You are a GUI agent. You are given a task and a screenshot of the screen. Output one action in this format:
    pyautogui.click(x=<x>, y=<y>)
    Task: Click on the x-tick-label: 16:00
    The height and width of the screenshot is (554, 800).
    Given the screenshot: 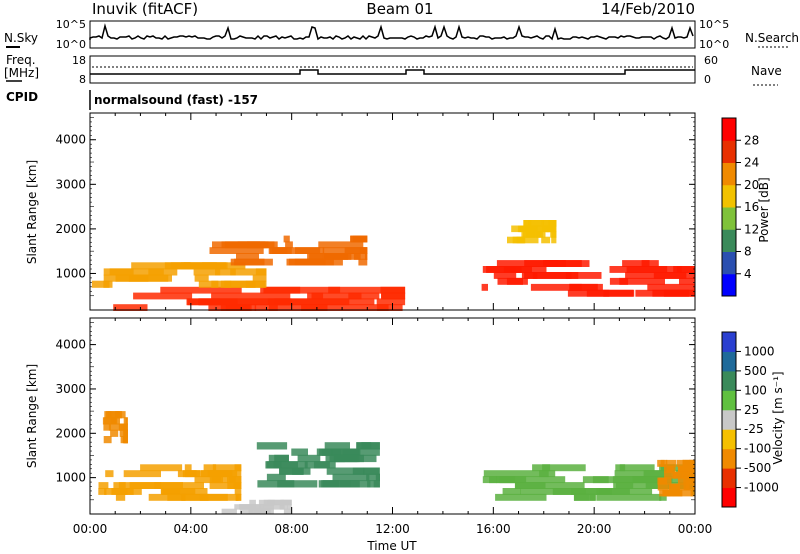 What is the action you would take?
    pyautogui.click(x=493, y=529)
    